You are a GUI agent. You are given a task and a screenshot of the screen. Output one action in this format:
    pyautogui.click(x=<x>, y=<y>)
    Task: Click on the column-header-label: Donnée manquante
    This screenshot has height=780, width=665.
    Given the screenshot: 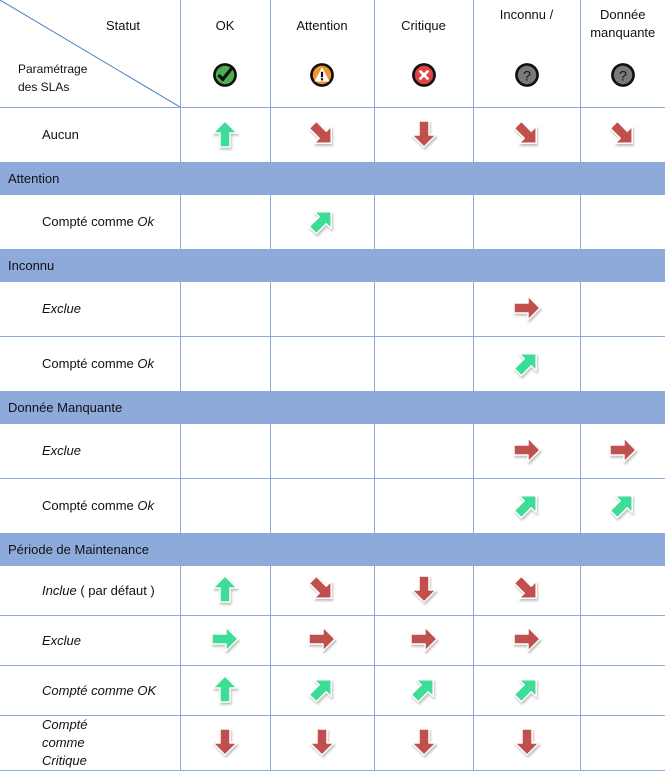 What is the action you would take?
    pyautogui.click(x=623, y=23)
    